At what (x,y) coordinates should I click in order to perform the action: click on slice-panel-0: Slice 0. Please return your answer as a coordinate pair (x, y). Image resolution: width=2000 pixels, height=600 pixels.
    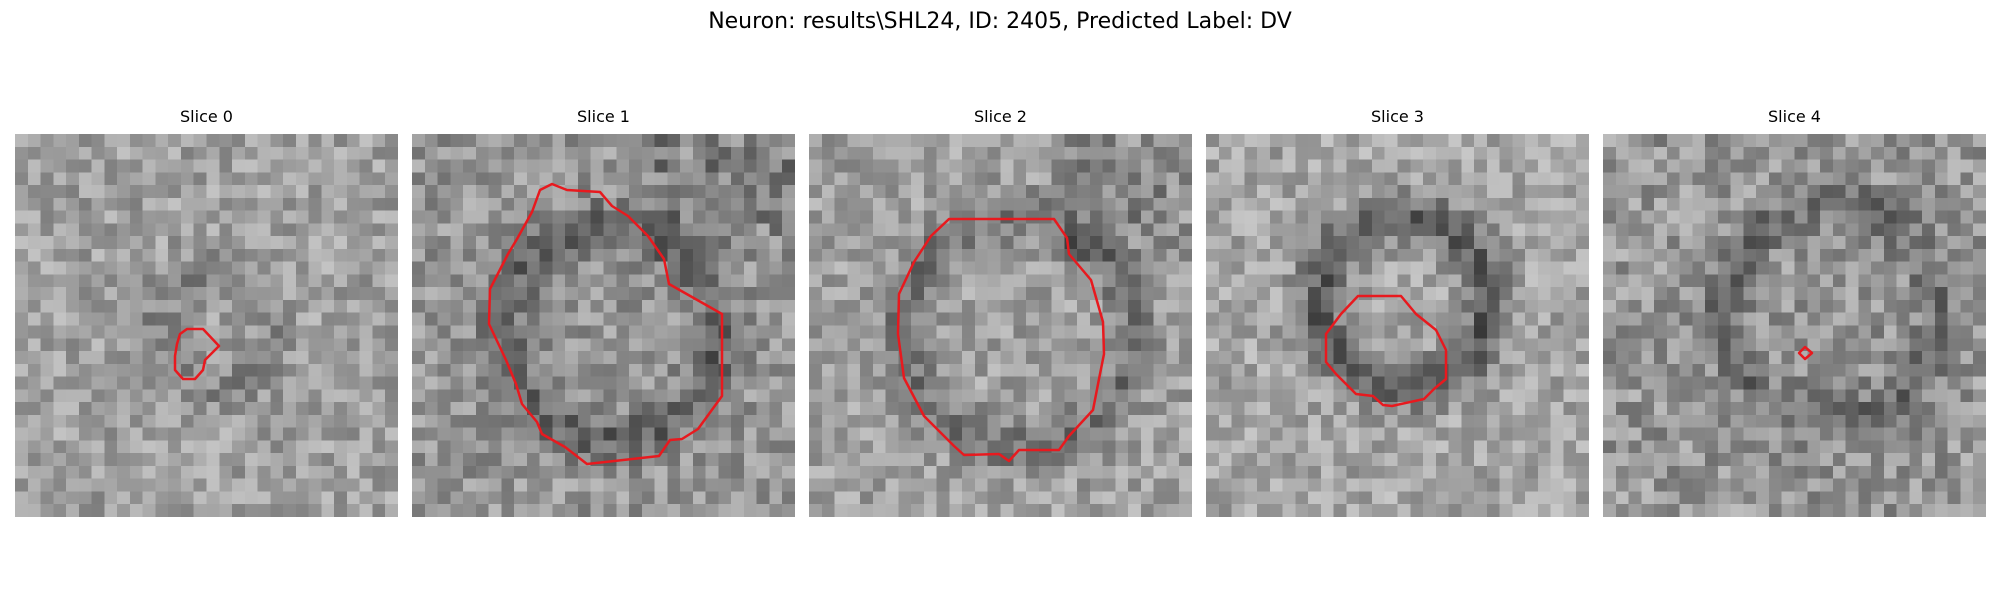
    Looking at the image, I should click on (206, 311).